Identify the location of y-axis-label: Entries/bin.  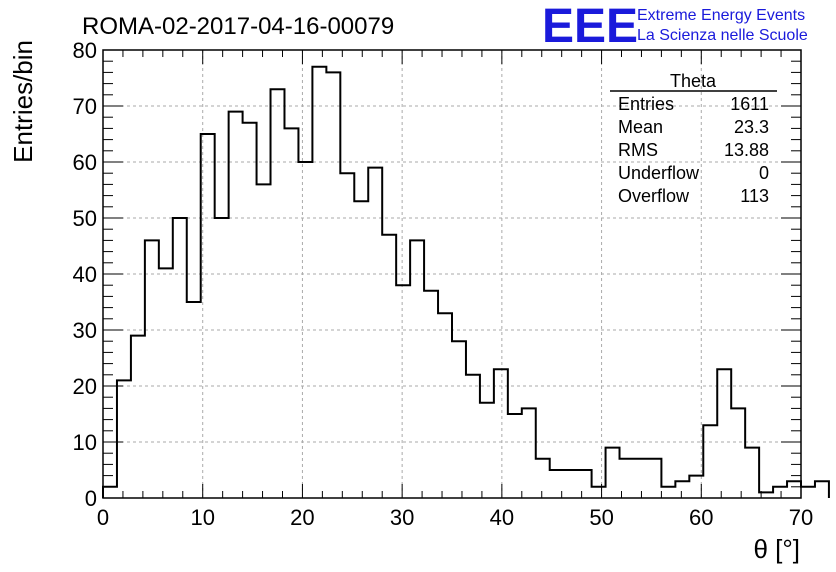
(23, 101).